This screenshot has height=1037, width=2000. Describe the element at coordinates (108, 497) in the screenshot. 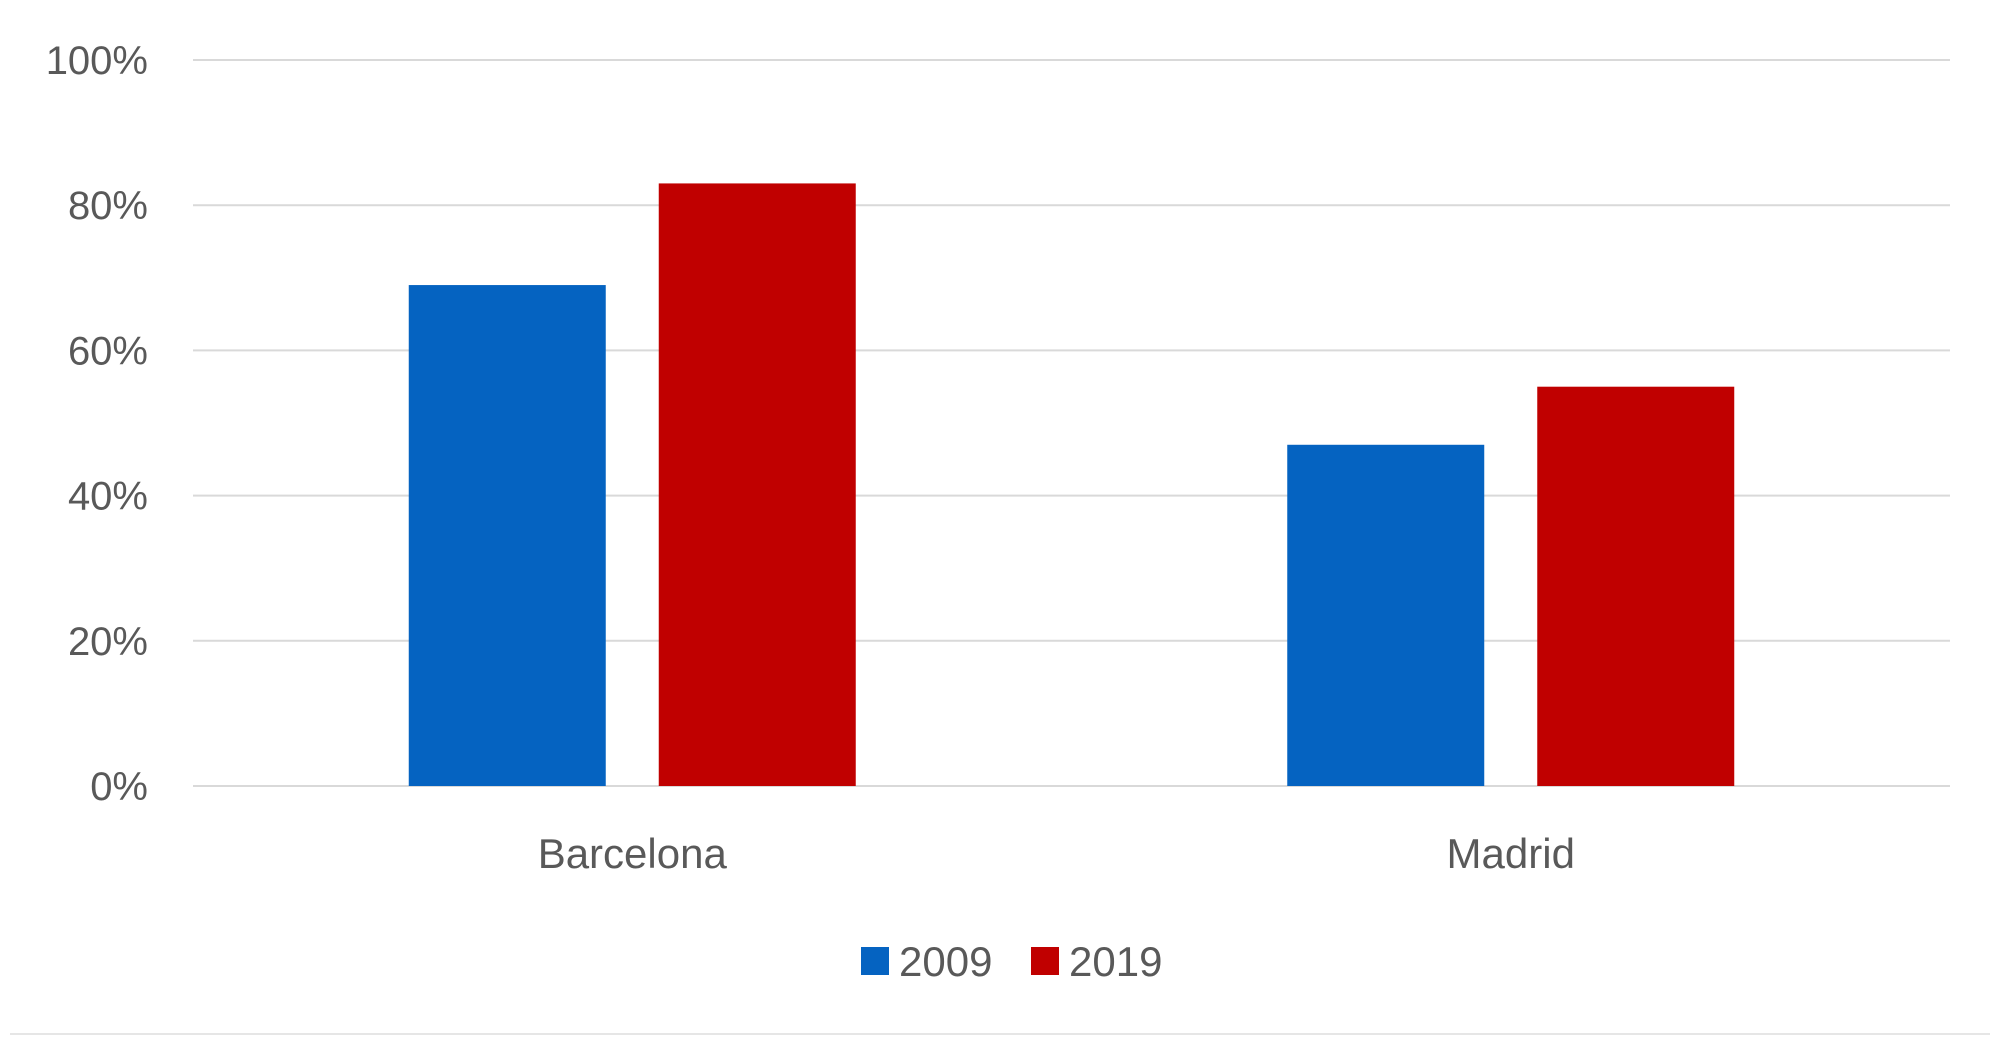

I see `y-tick-label: 40%` at that location.